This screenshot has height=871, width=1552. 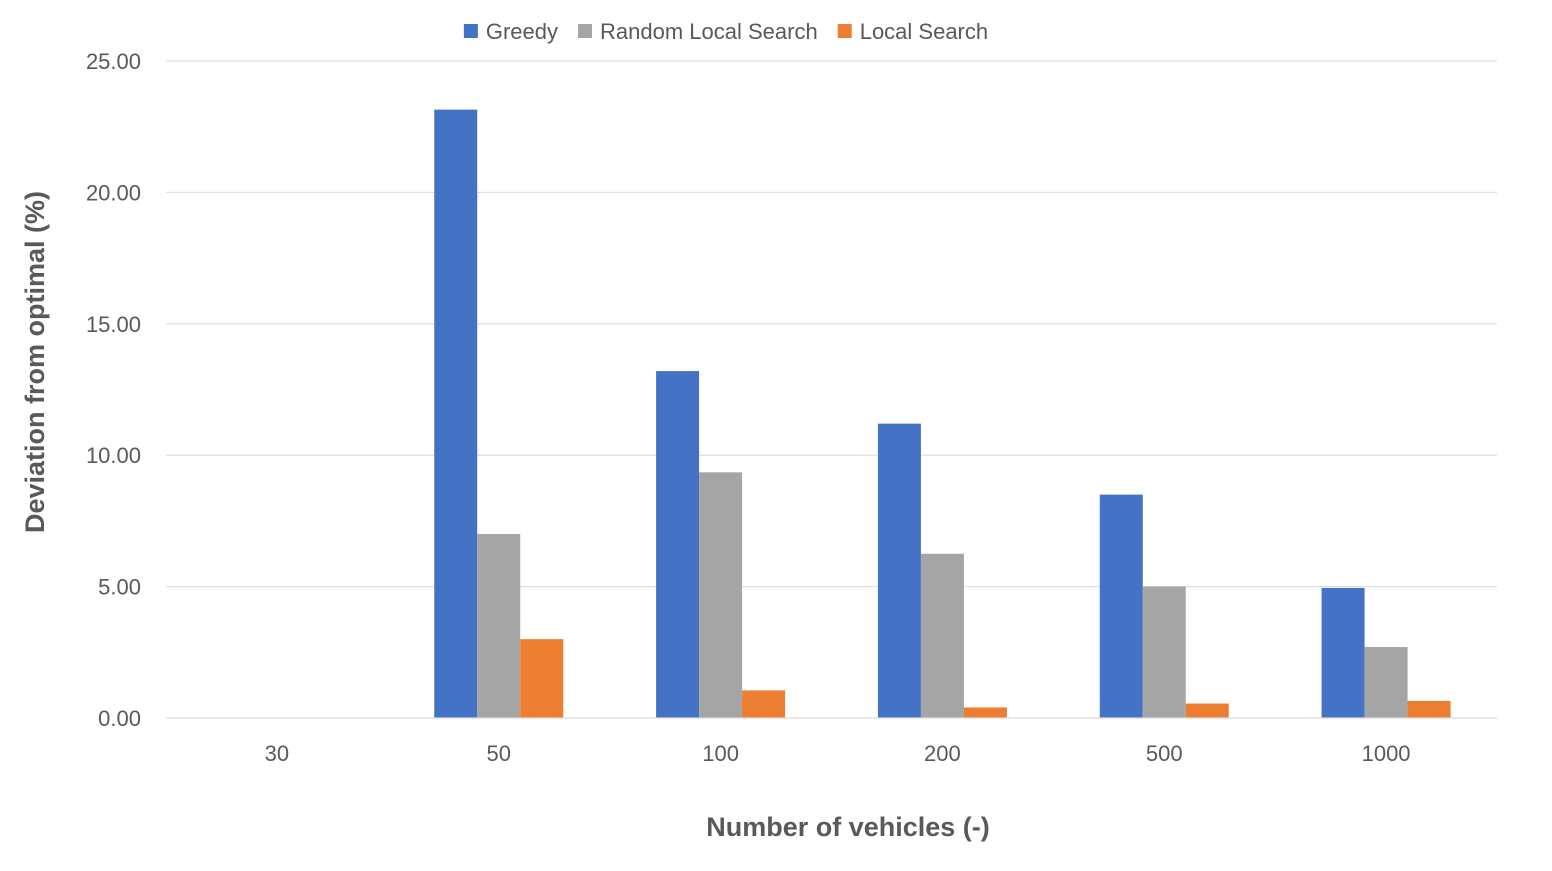 What do you see at coordinates (709, 31) in the screenshot?
I see `legend-label: Random Local Search` at bounding box center [709, 31].